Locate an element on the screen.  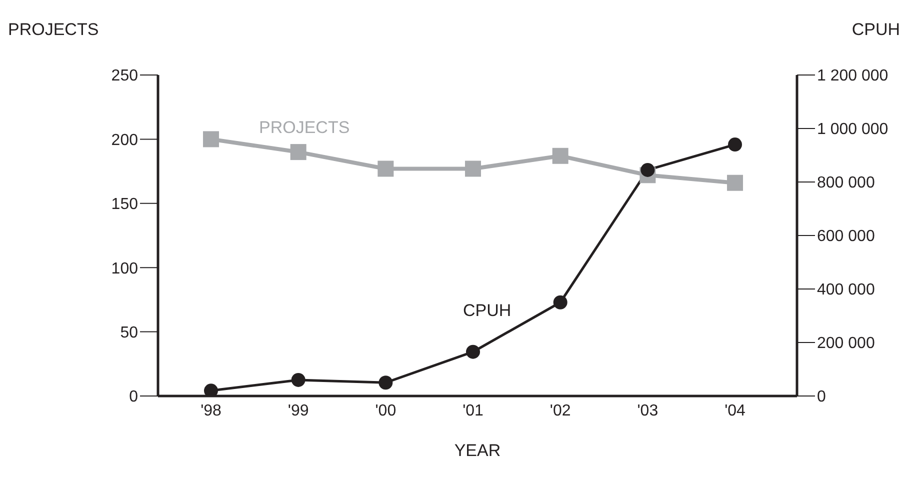
y2-tick-label: 800 000 is located at coordinates (846, 183).